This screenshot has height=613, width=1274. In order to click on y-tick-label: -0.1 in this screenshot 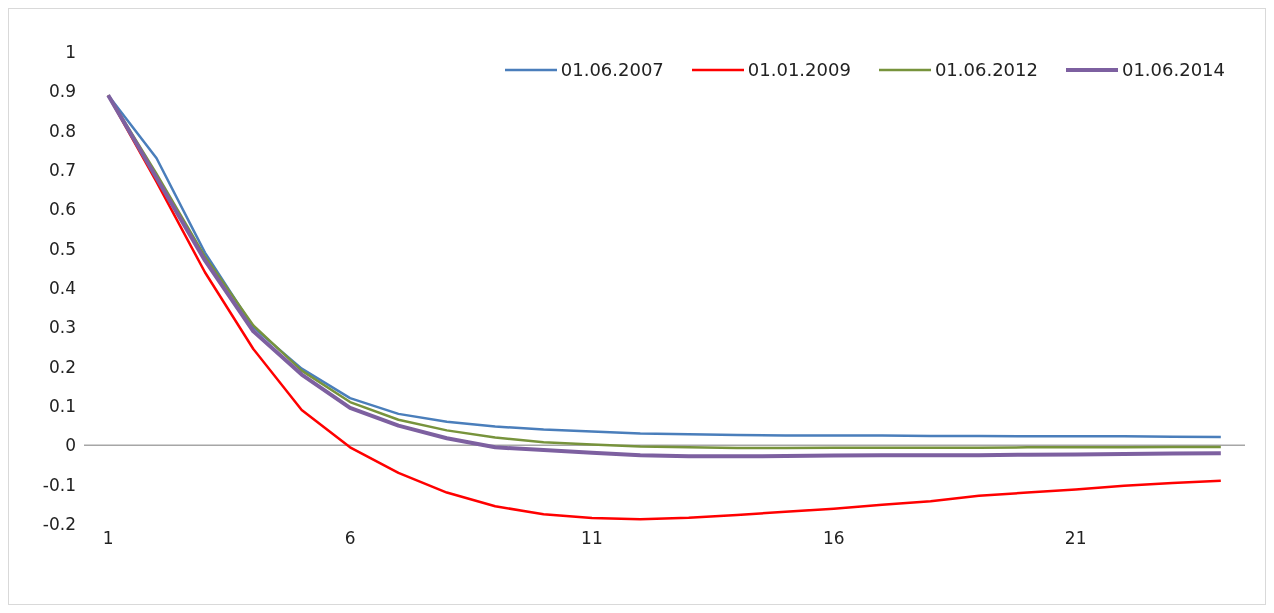, I will do `click(59, 484)`.